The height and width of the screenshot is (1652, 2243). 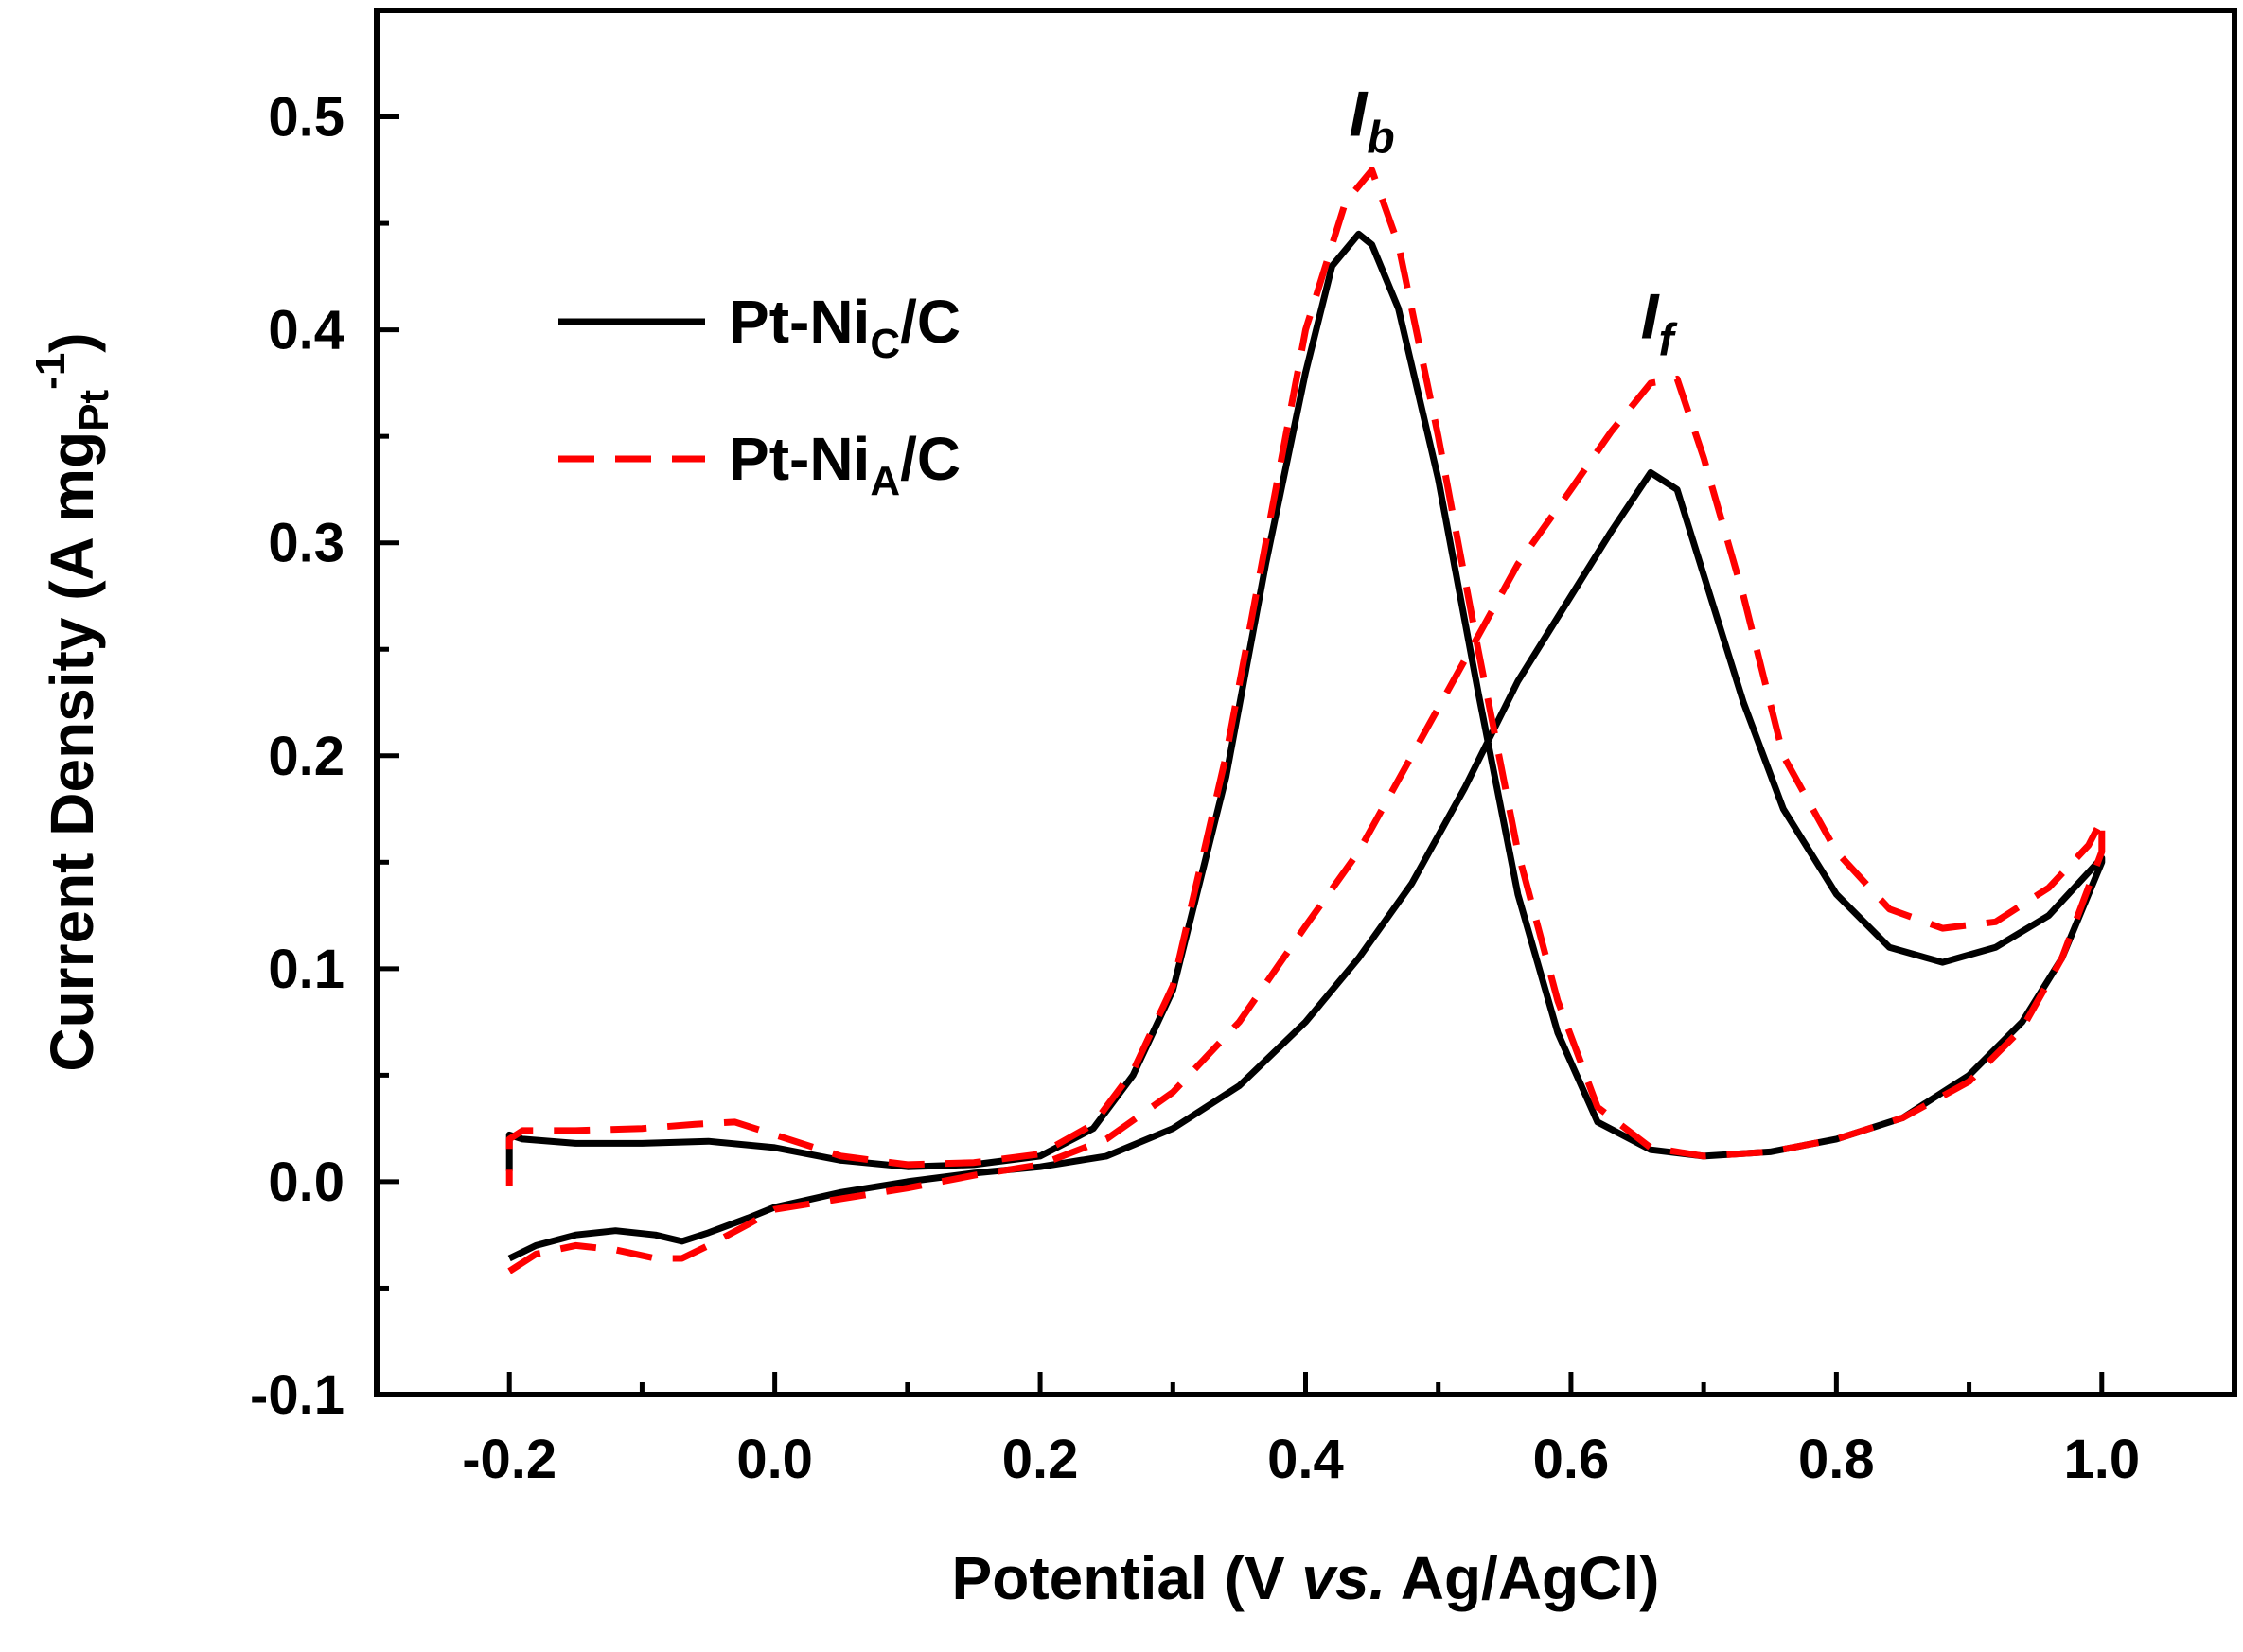 I want to click on y-tick-label: 0.5, so click(x=306, y=118).